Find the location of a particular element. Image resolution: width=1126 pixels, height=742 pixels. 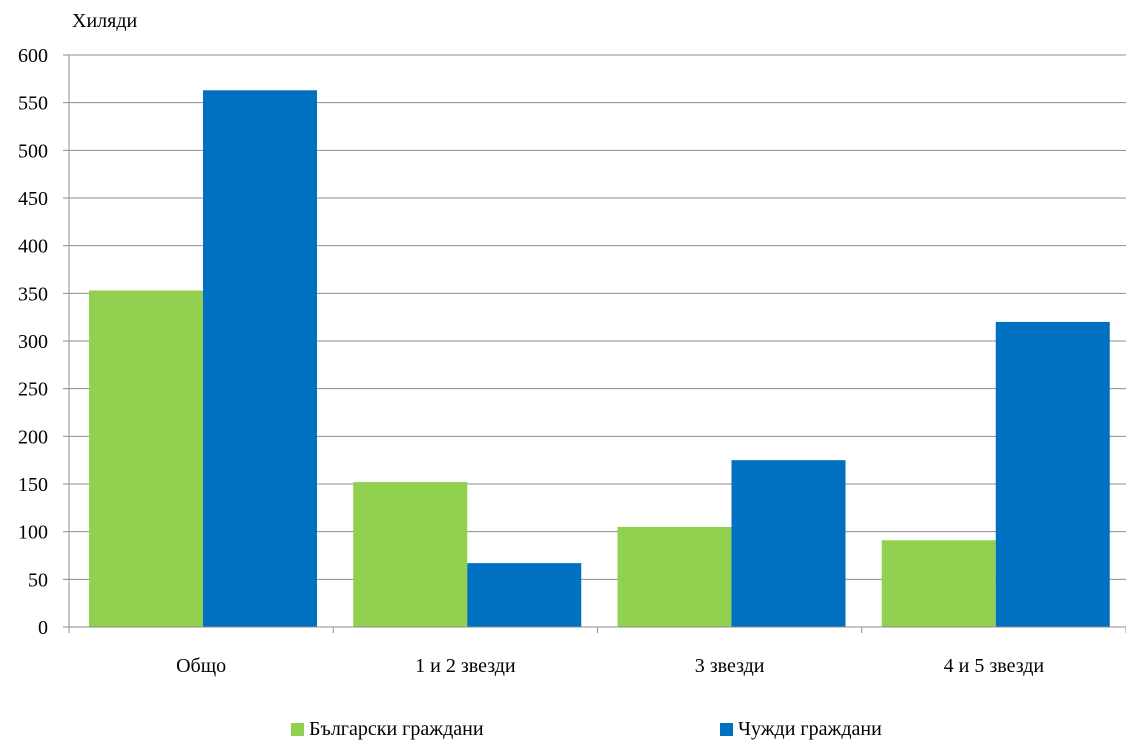

x-tick-label: Общо is located at coordinates (201, 666).